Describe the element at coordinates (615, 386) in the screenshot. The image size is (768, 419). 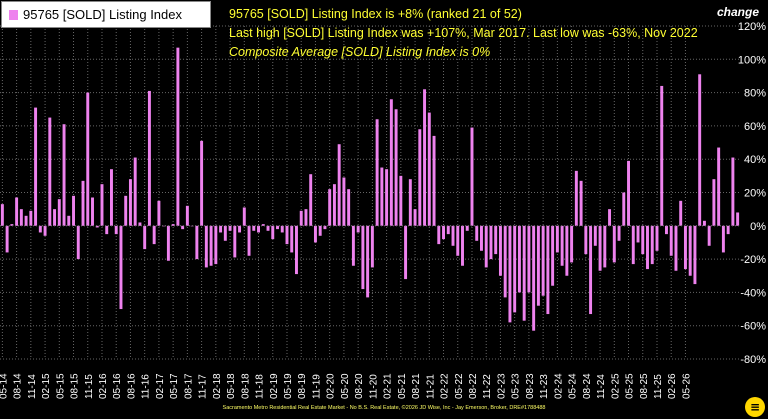
I see `x-tick-label: 02-25` at that location.